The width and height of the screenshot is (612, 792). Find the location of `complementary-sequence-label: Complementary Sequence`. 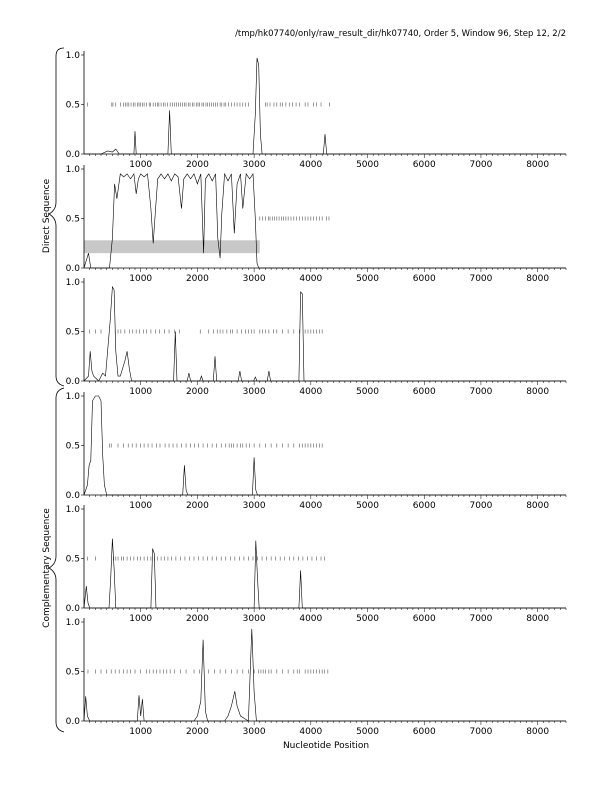

complementary-sequence-label: Complementary Sequence is located at coordinates (47, 568).